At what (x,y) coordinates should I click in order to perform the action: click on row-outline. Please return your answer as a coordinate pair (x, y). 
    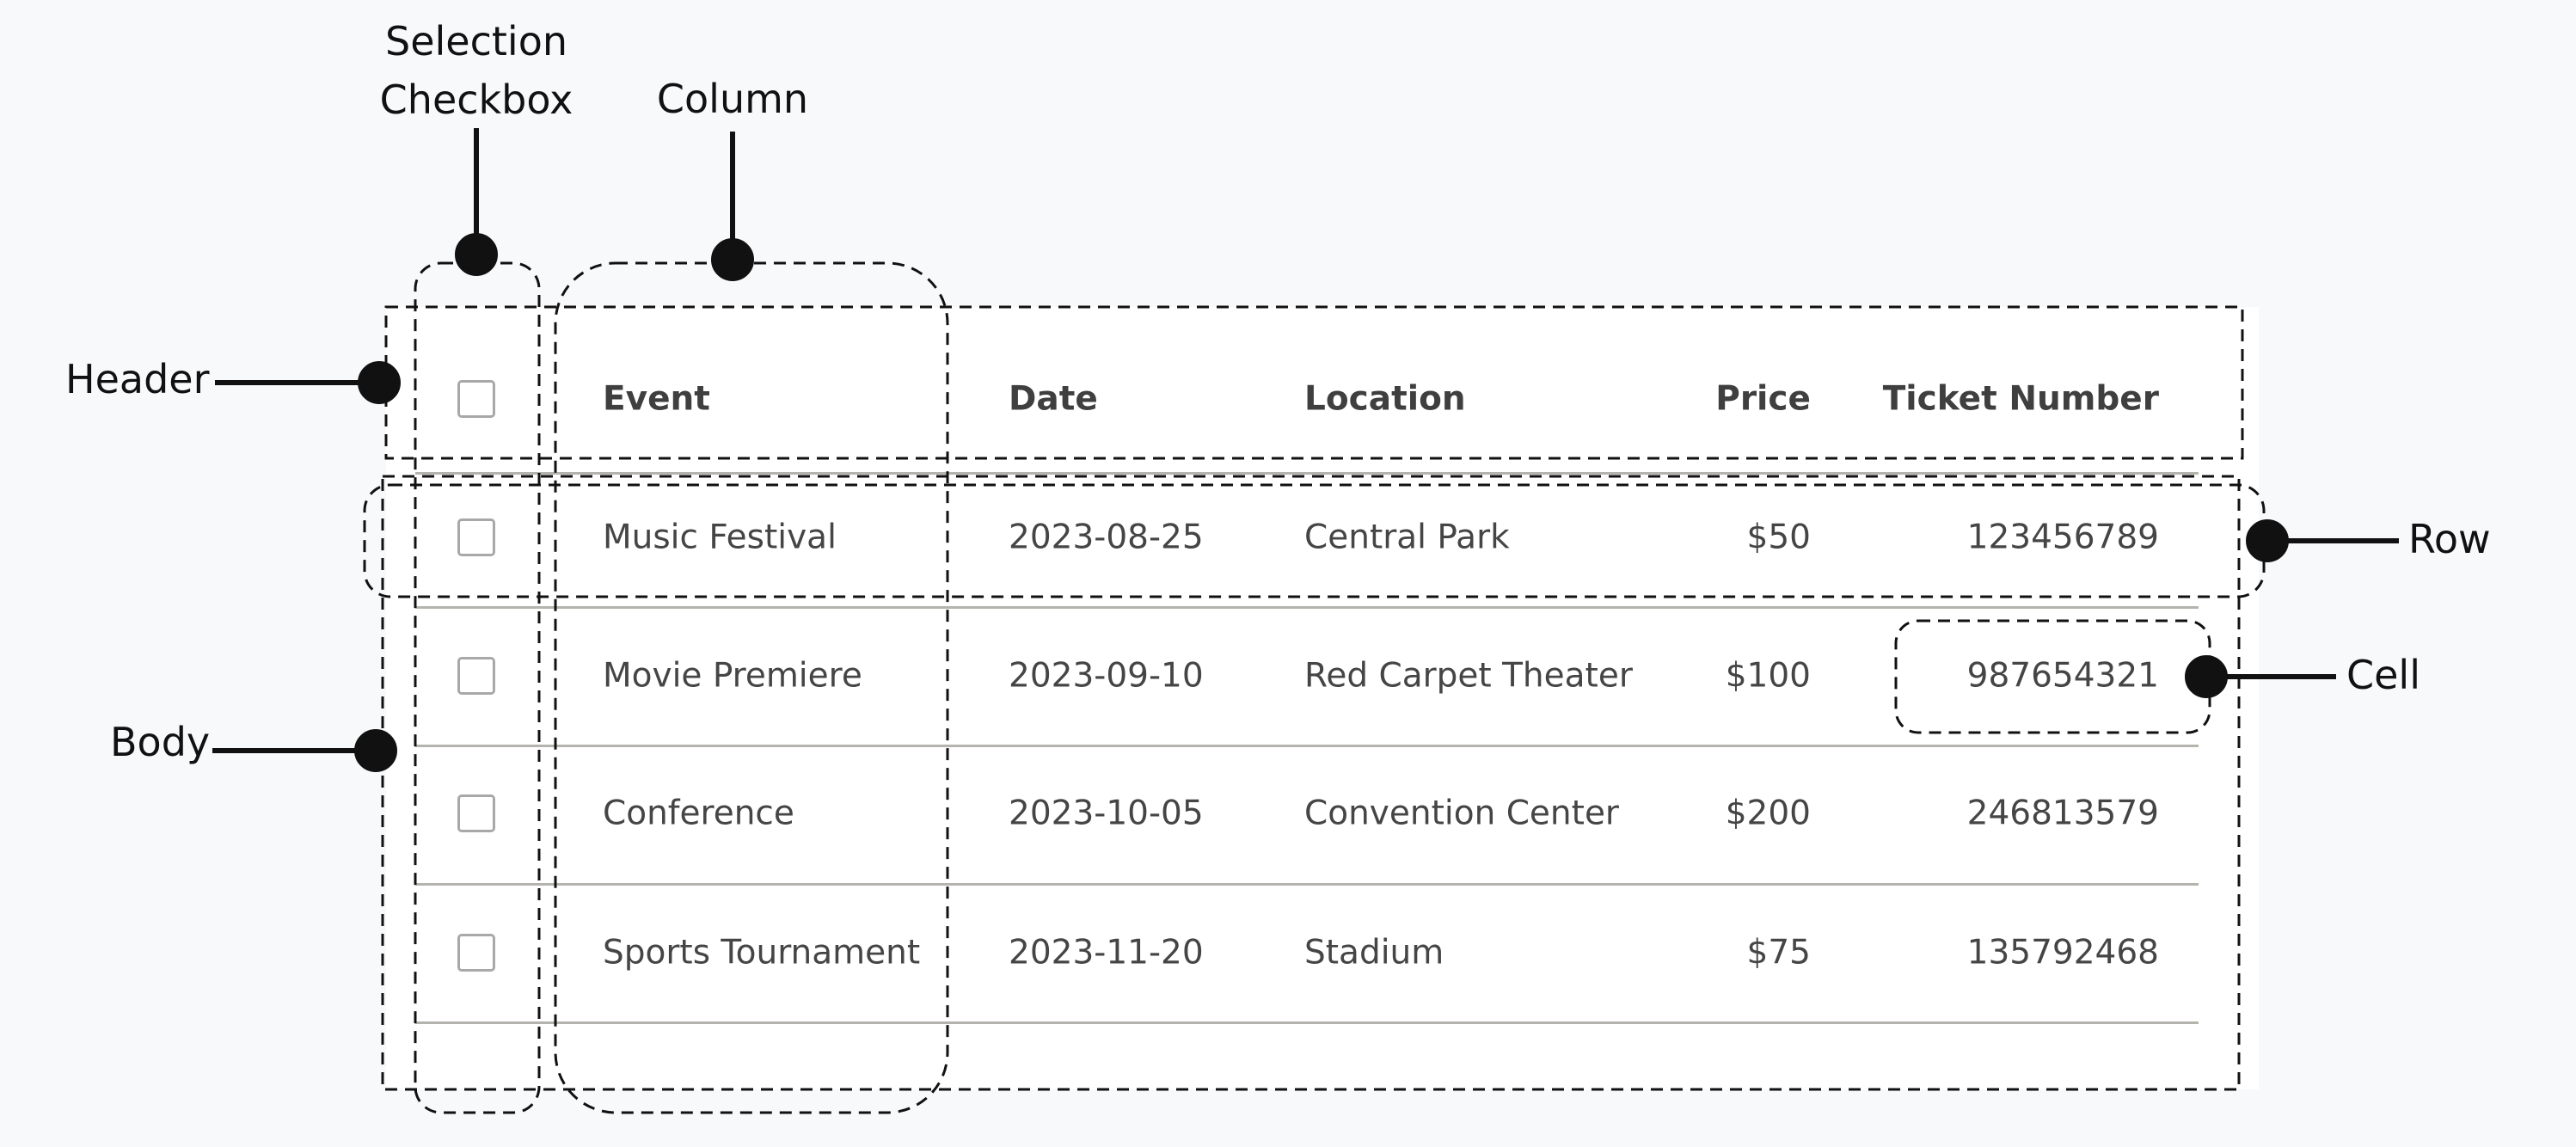
    Looking at the image, I should click on (1315, 540).